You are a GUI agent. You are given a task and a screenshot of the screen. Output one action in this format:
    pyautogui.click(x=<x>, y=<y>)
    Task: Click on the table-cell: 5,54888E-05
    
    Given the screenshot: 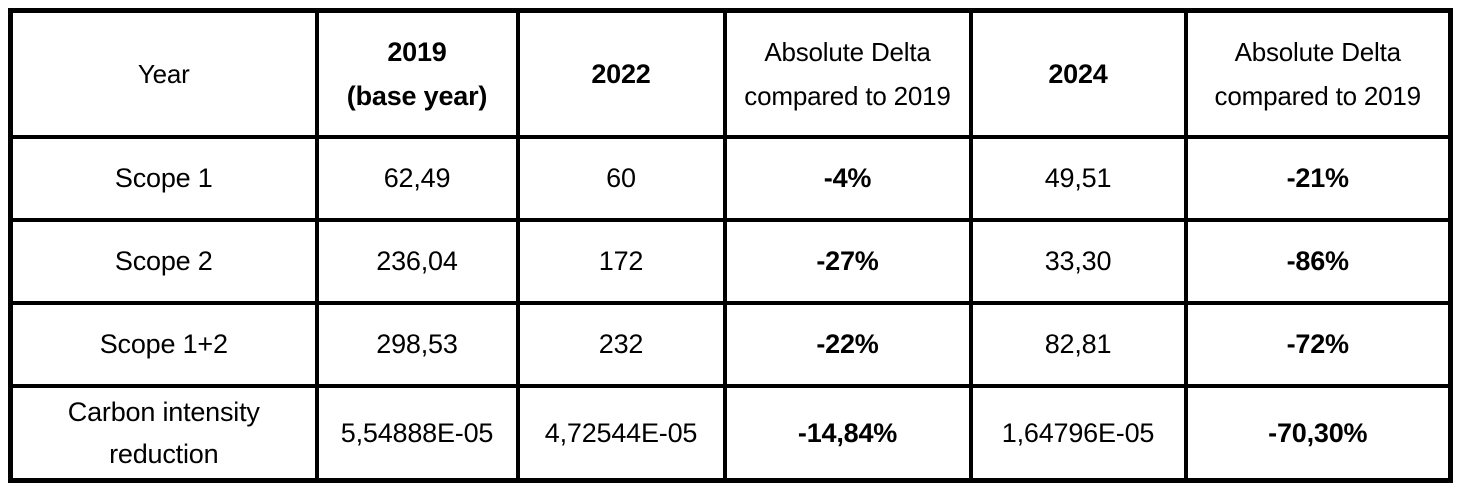 What is the action you would take?
    pyautogui.click(x=417, y=433)
    